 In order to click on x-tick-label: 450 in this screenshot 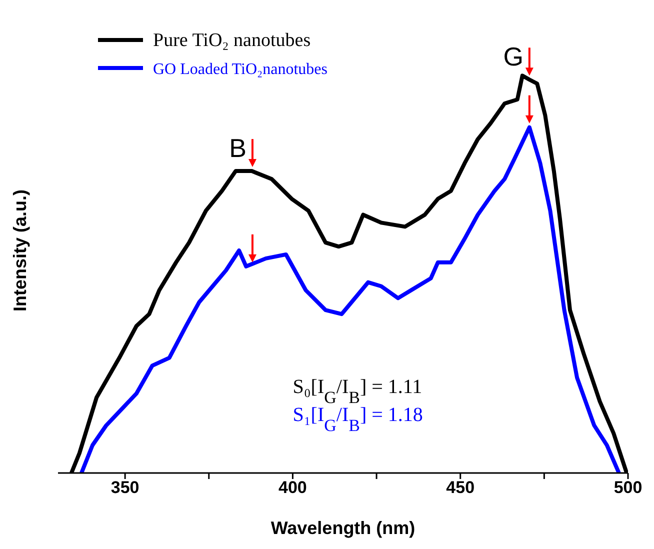, I will do `click(460, 488)`.